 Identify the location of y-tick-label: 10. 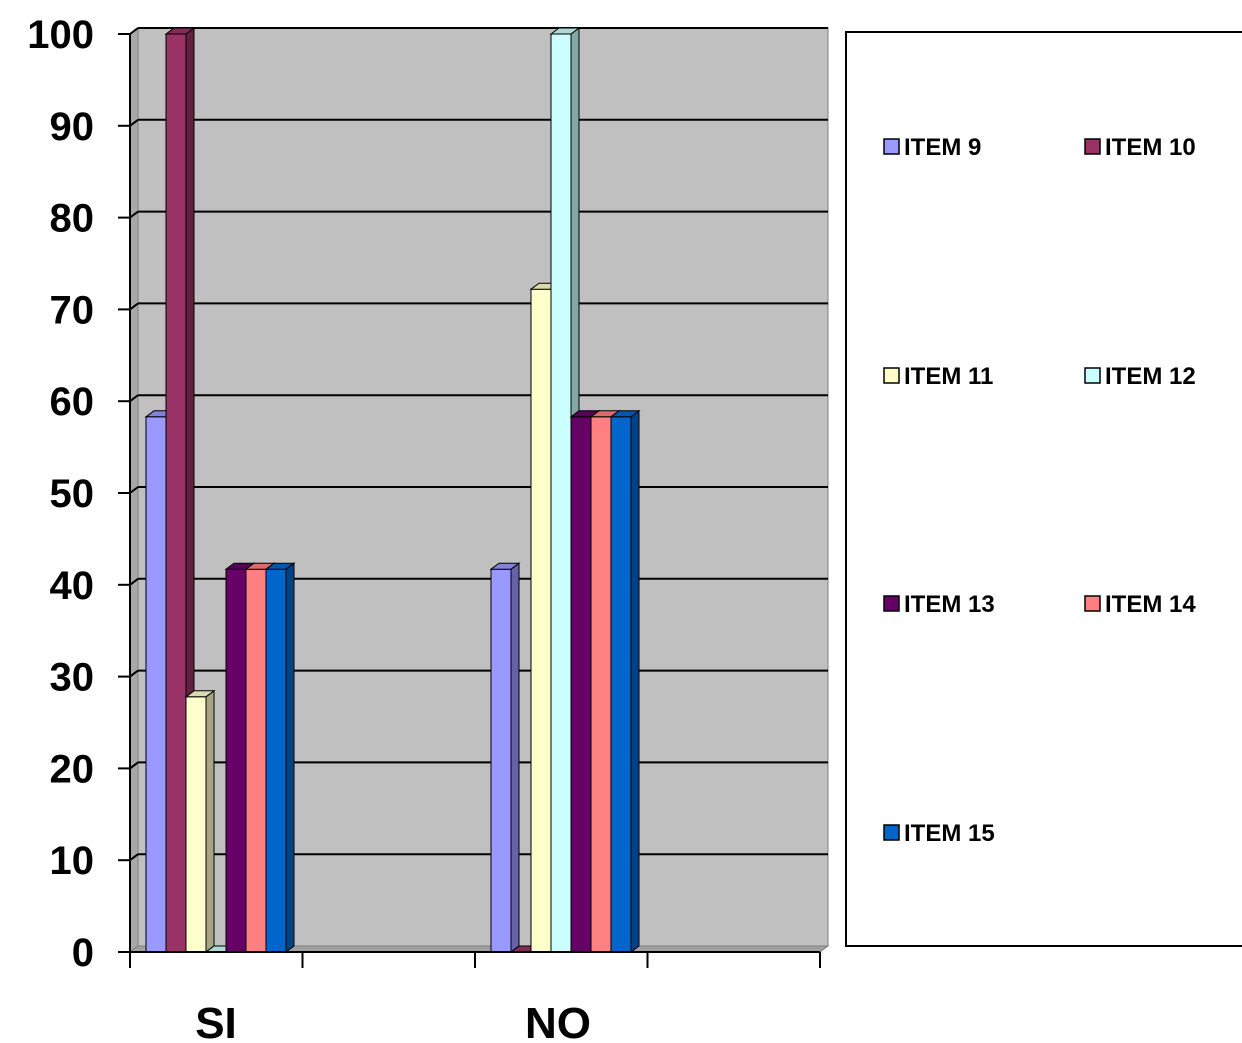
(72, 861).